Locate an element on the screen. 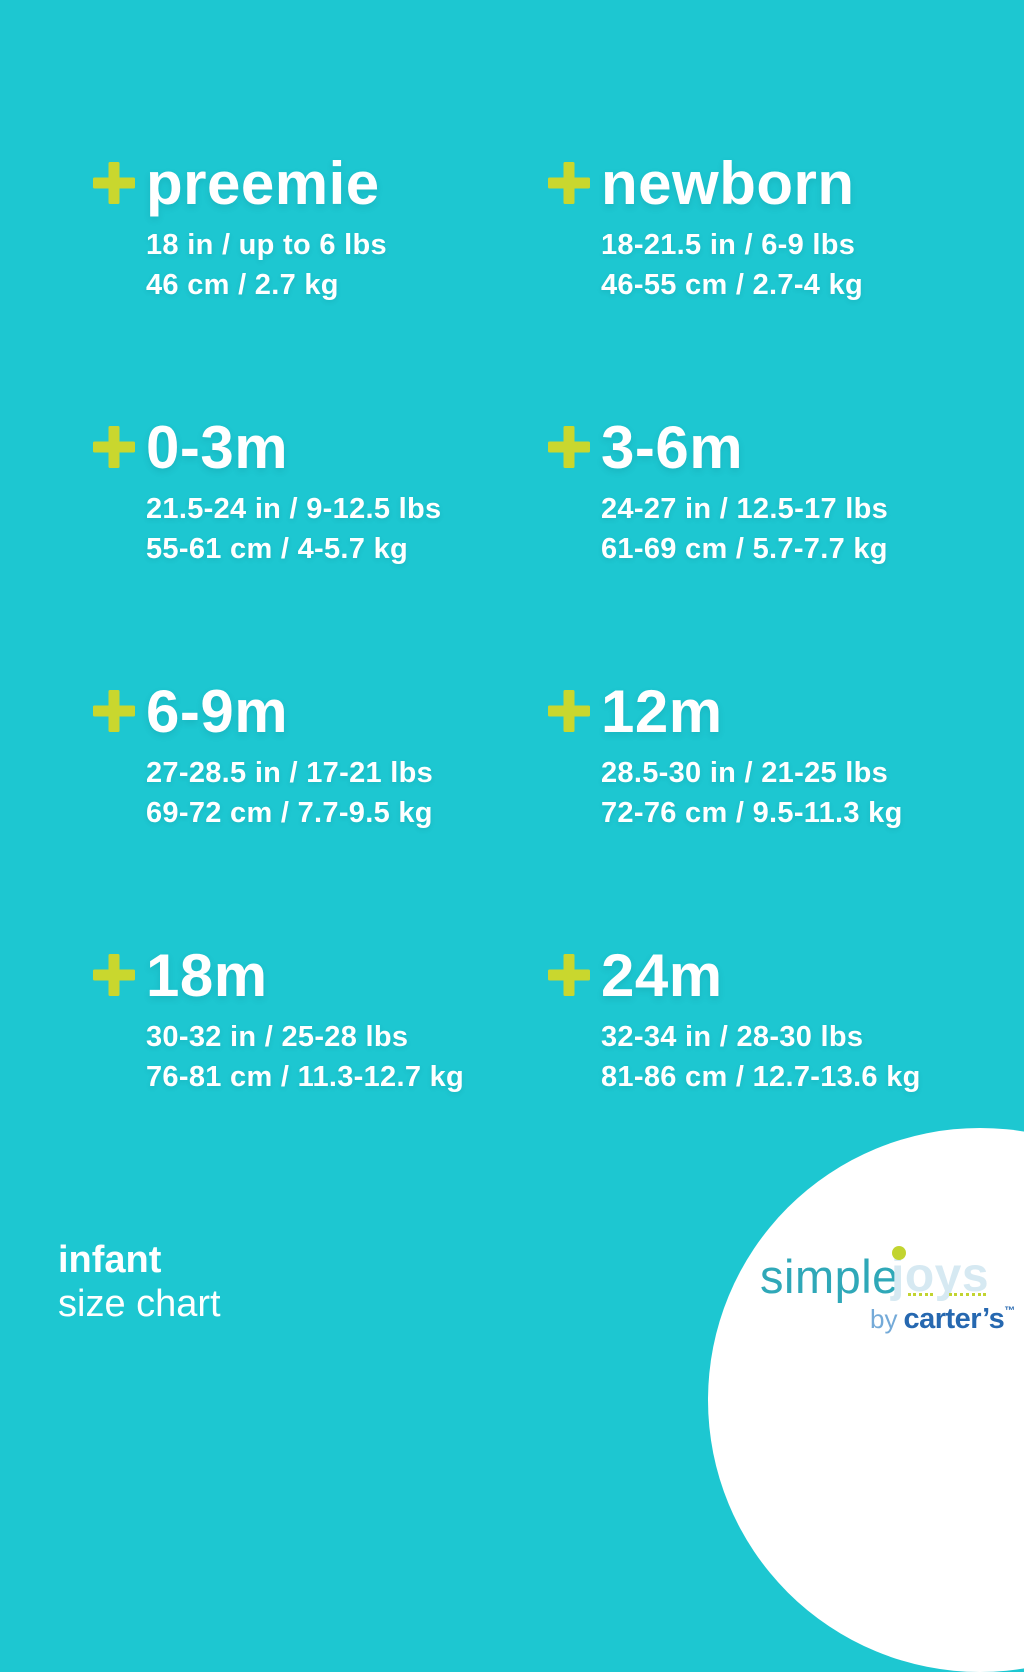 The width and height of the screenshot is (1024, 1672). trademark-symbol: ™ is located at coordinates (1009, 1311).